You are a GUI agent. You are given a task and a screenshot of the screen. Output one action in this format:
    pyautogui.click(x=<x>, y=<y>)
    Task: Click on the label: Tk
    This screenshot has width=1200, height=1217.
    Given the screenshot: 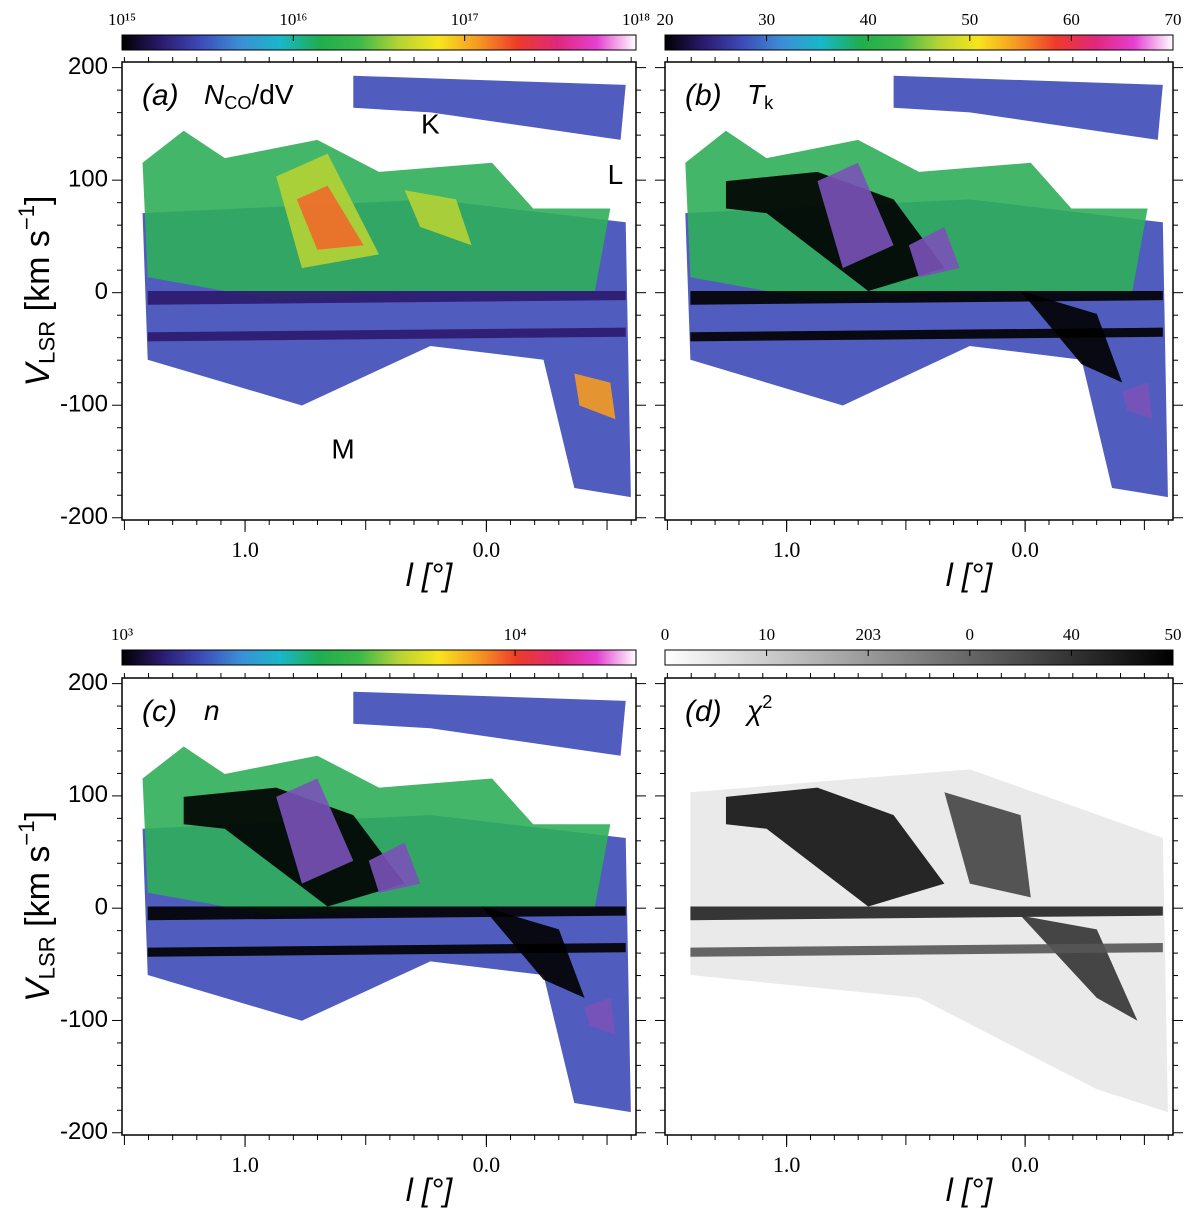 What is the action you would take?
    pyautogui.click(x=760, y=95)
    